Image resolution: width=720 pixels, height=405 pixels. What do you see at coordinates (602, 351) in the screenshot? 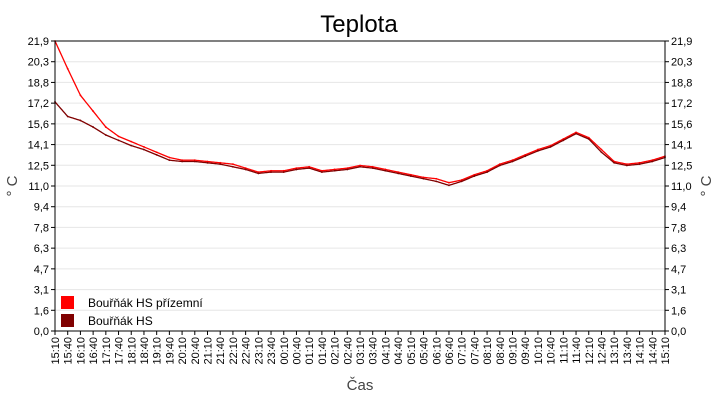
I see `x-tick-label: 12:40` at bounding box center [602, 351].